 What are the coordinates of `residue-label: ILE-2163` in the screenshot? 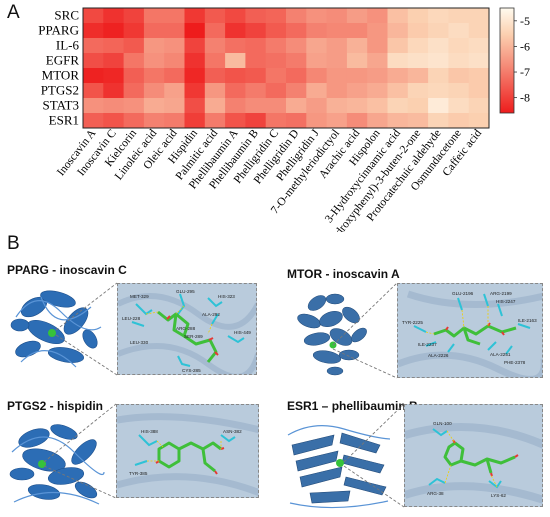 It's located at (527, 320).